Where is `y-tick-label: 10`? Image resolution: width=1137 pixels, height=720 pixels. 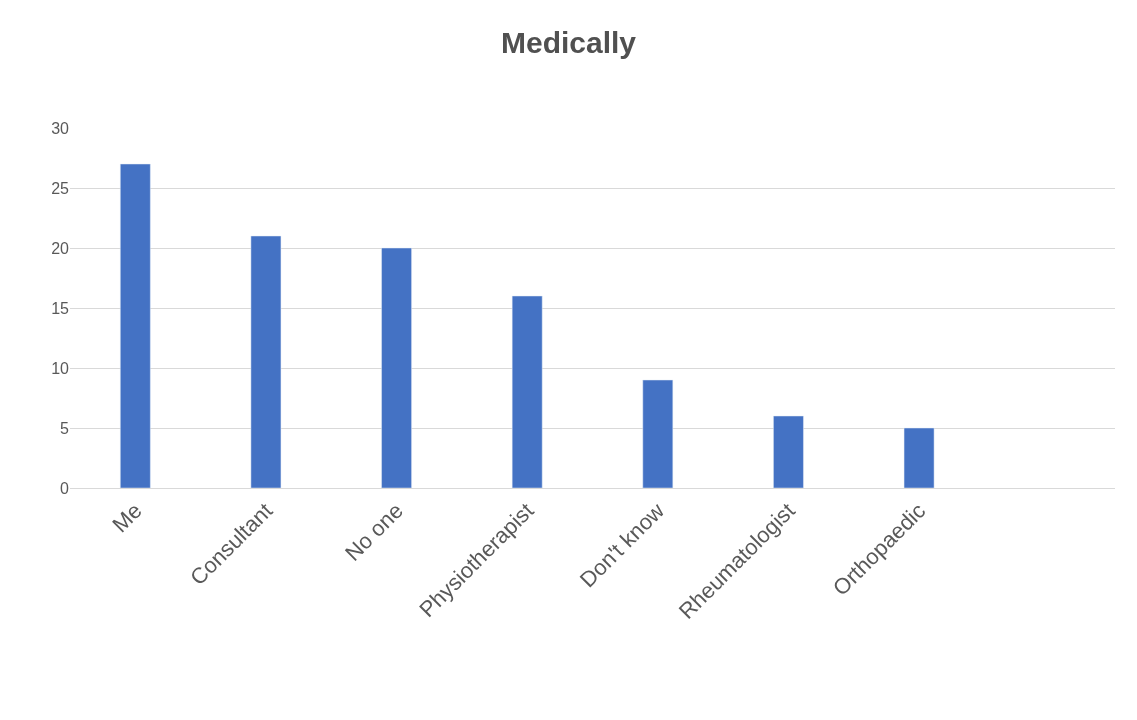 y-tick-label: 10 is located at coordinates (60, 368).